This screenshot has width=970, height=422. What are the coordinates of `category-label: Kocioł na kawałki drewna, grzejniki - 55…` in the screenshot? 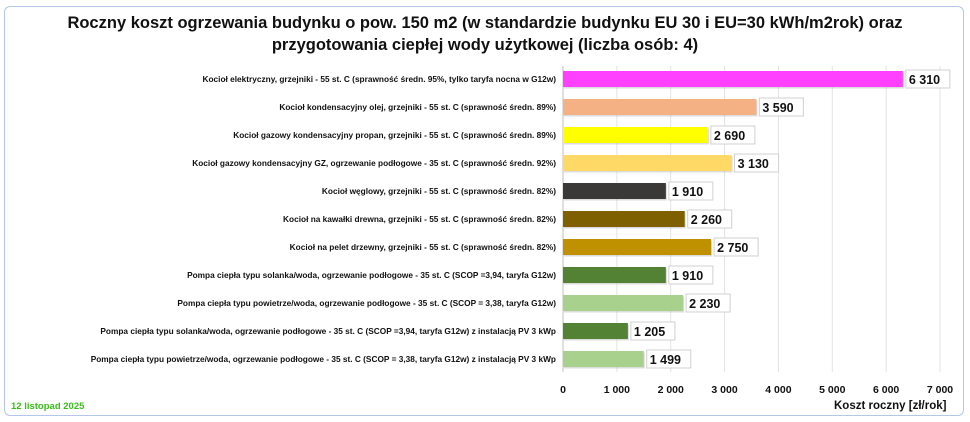 It's located at (419, 219).